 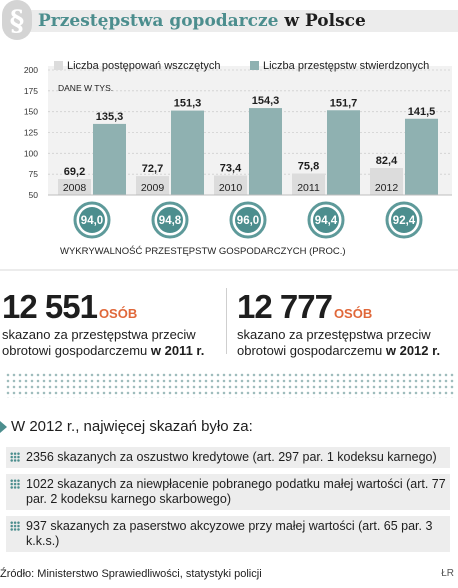 I want to click on y-tick-label: 100, so click(x=31, y=153).